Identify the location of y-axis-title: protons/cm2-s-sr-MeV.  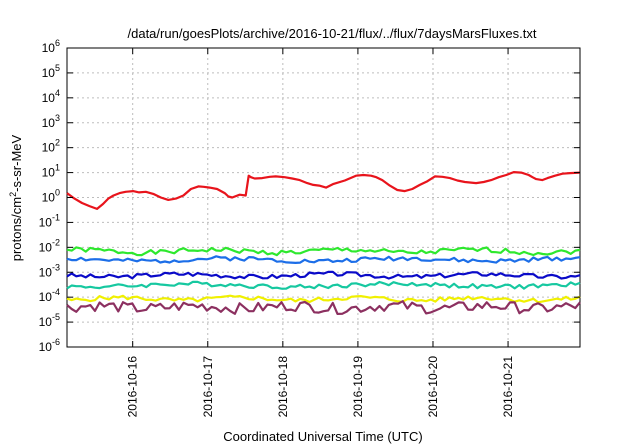
(16, 197).